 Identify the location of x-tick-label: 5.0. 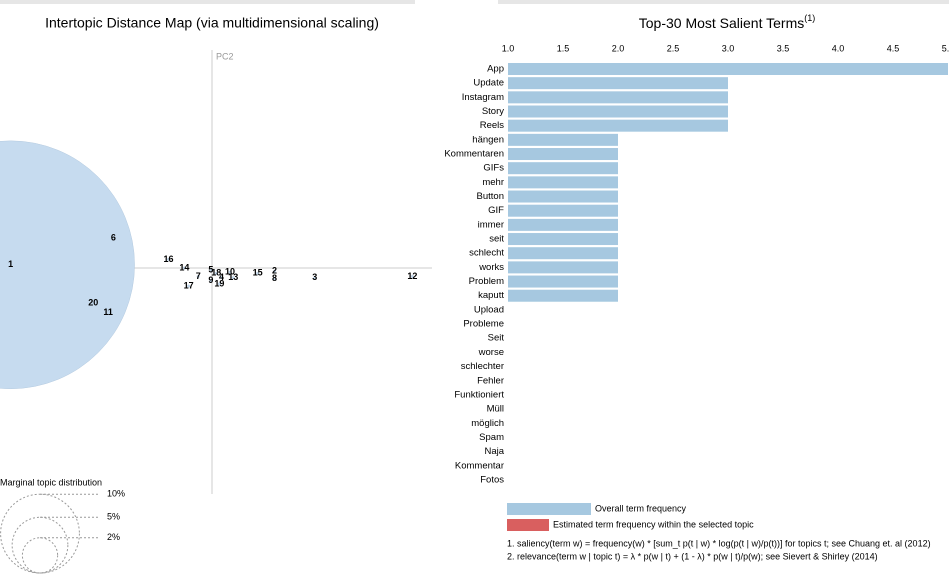
(945, 48).